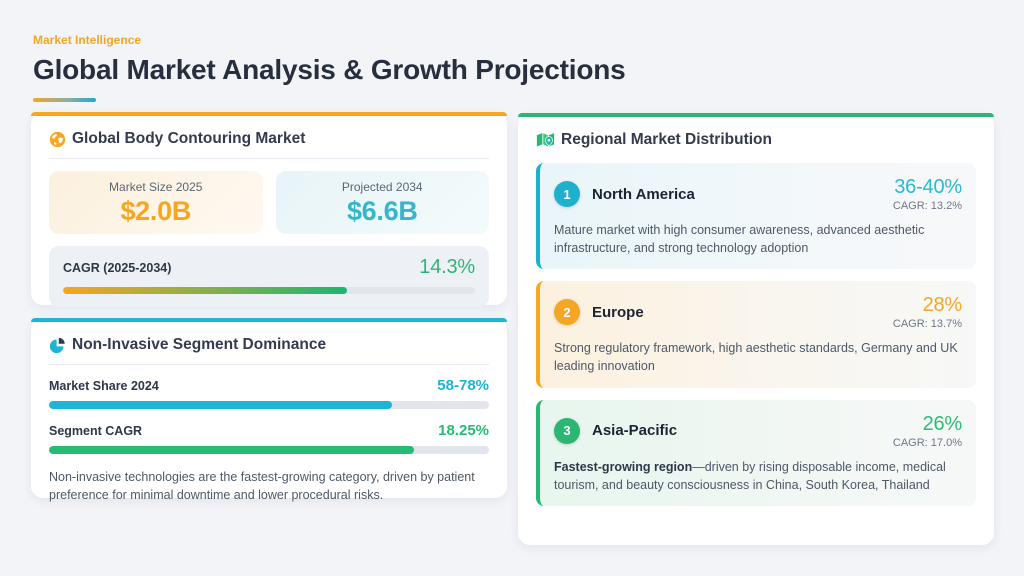  Describe the element at coordinates (618, 312) in the screenshot. I see `region-name: Europe` at that location.